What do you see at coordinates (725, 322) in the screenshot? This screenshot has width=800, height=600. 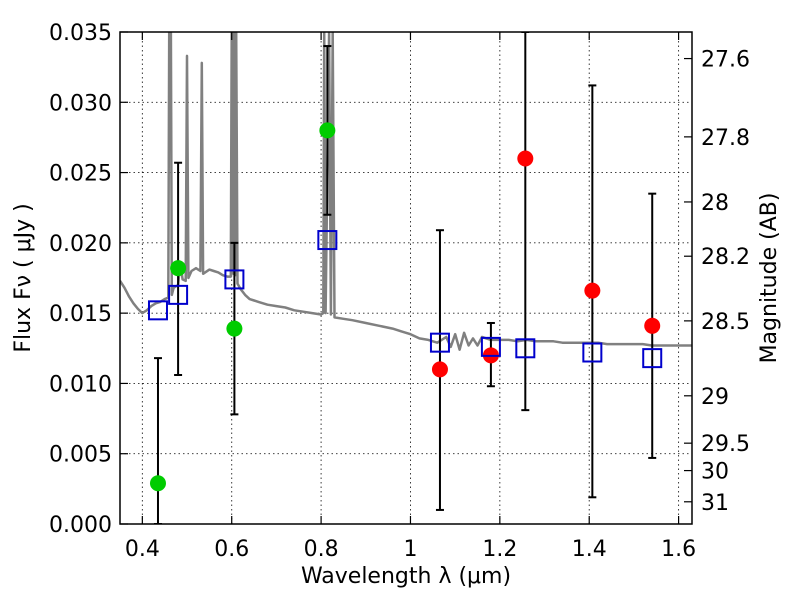 I see `mag-tick-label: 28.5` at bounding box center [725, 322].